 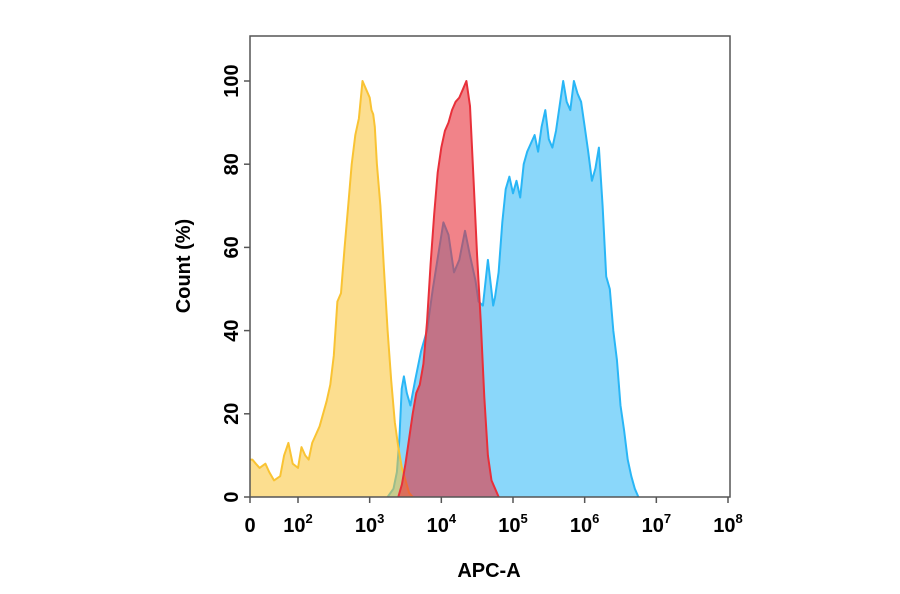 What do you see at coordinates (235, 283) in the screenshot?
I see `y-axis: 0 20 40 60 80 100` at bounding box center [235, 283].